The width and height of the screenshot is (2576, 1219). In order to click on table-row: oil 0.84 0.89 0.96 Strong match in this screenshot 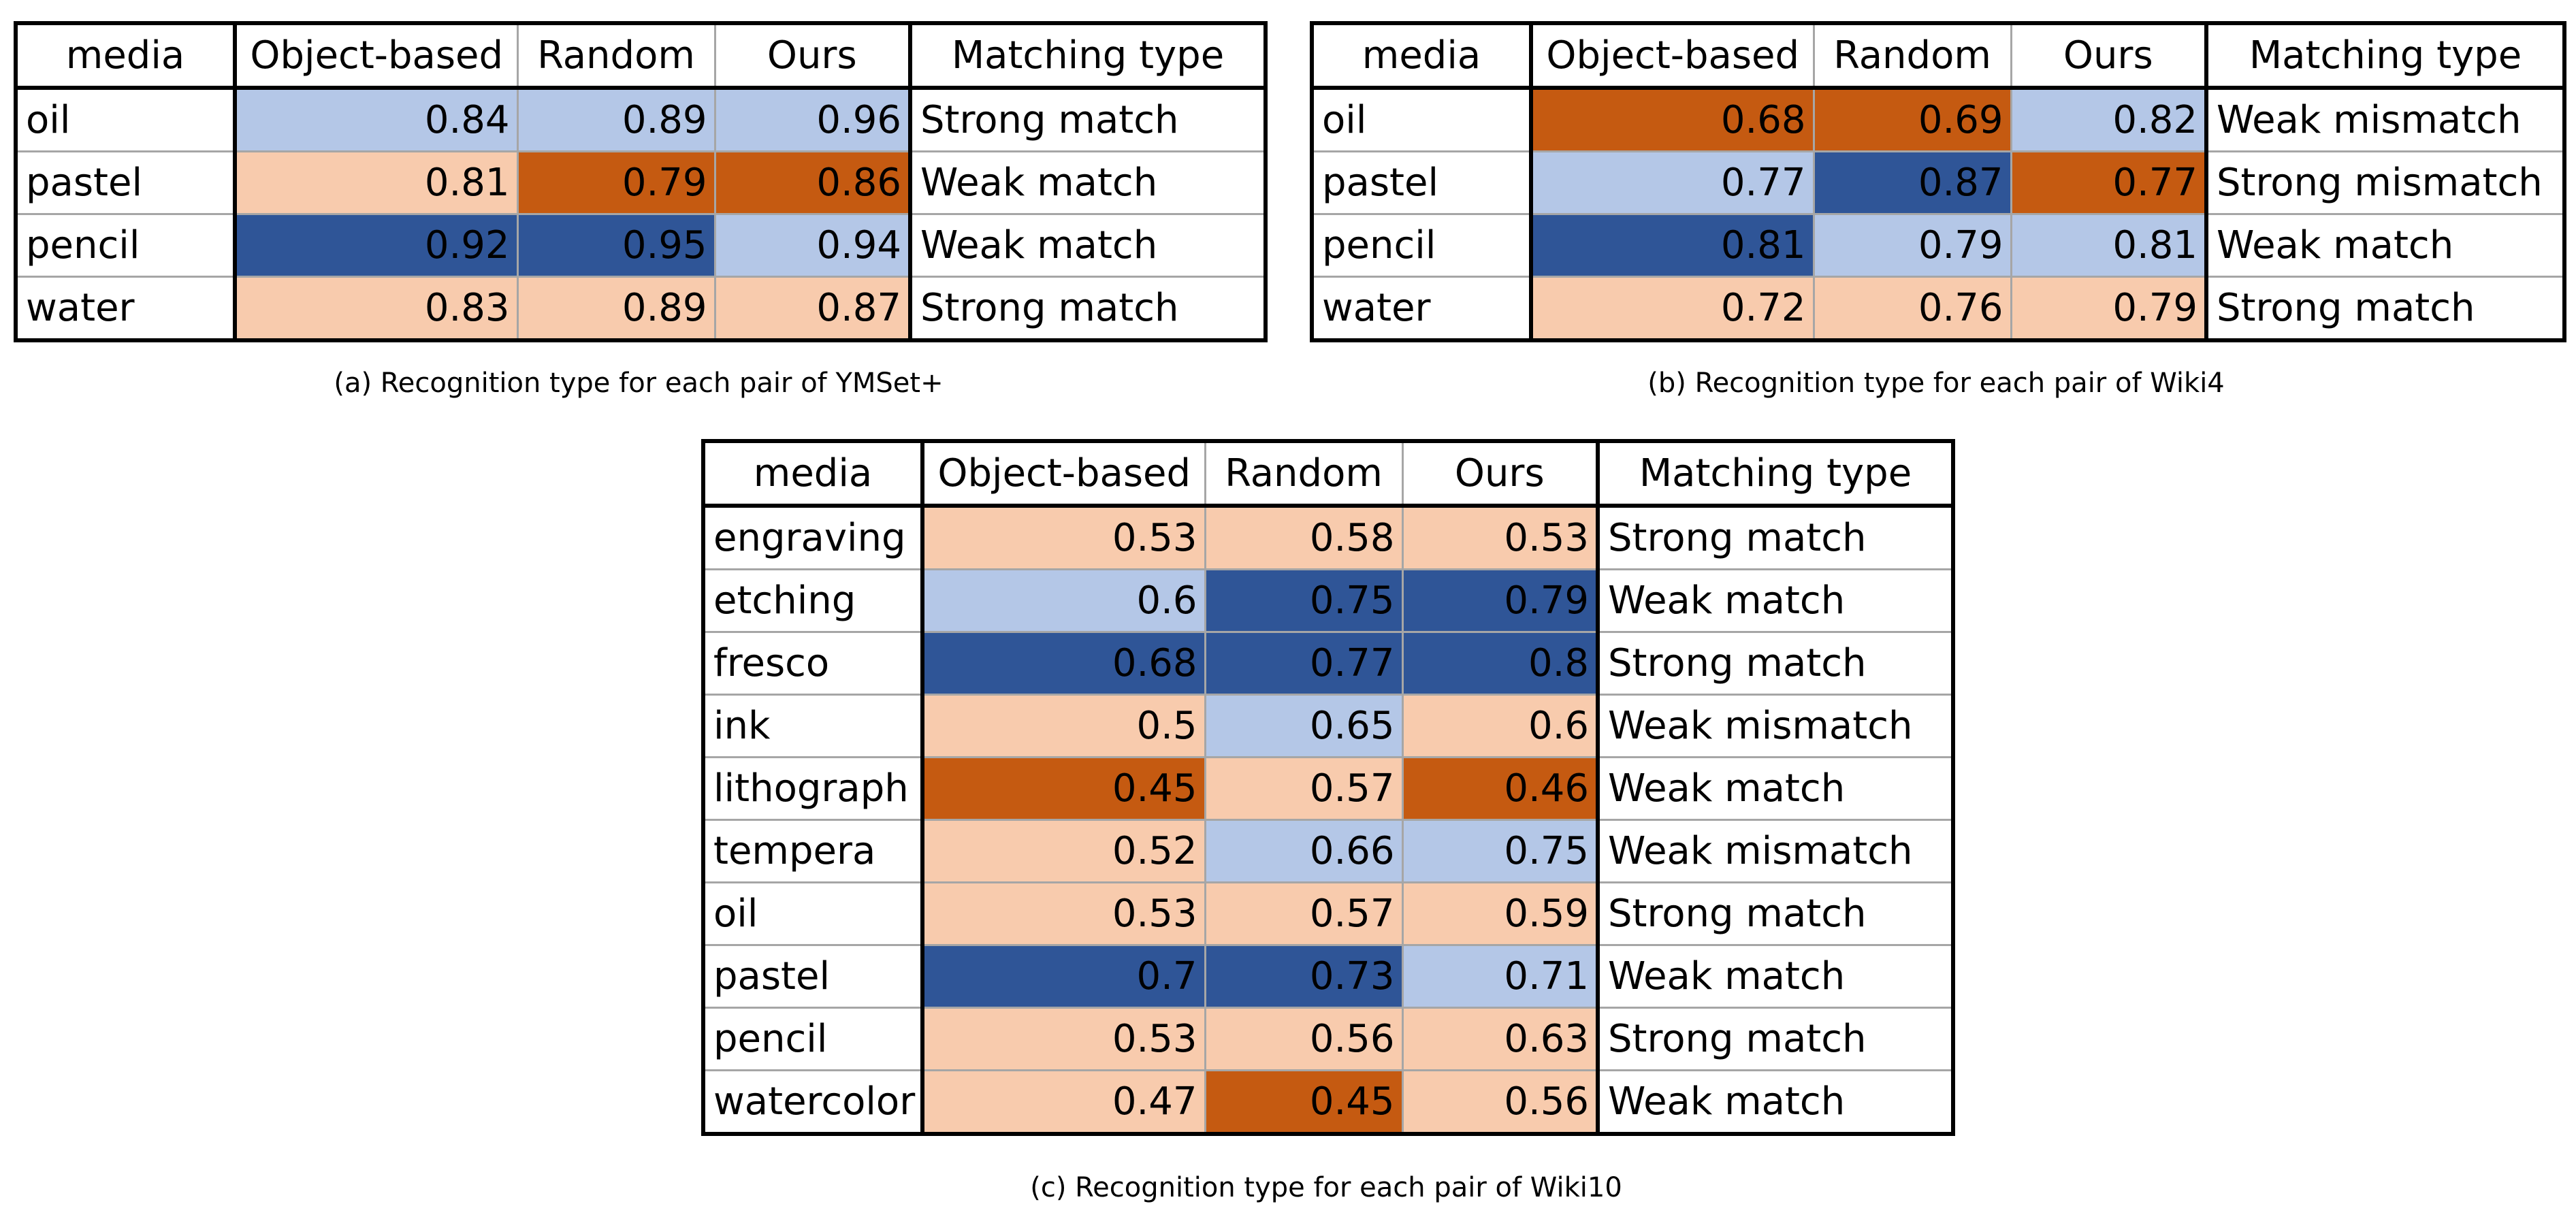, I will do `click(641, 119)`.